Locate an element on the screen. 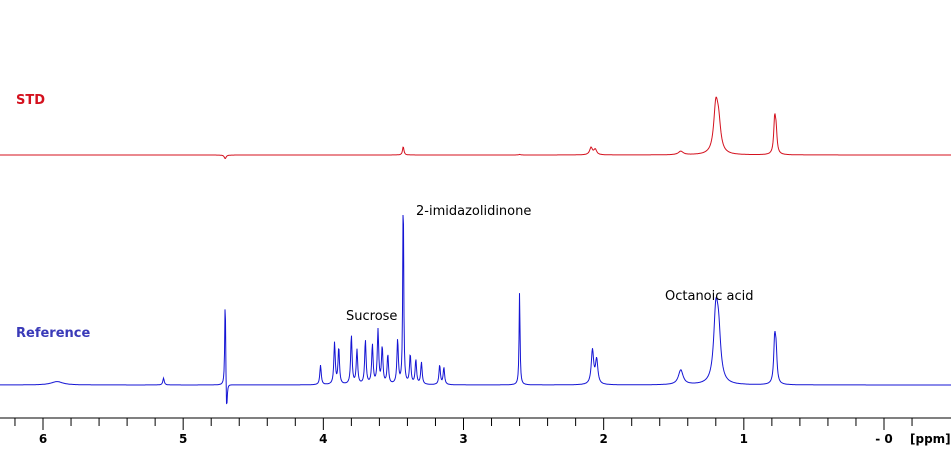  x-axis-unit-label: [ppm] is located at coordinates (930, 439).